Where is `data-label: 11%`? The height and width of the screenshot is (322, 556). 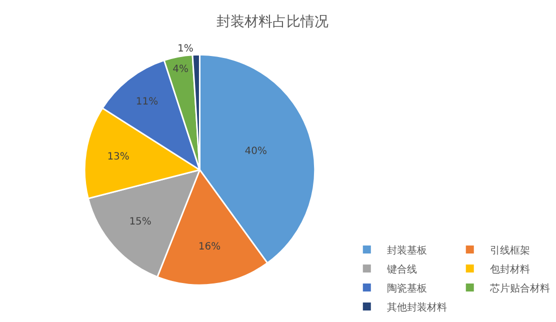
data-label: 11% is located at coordinates (147, 102).